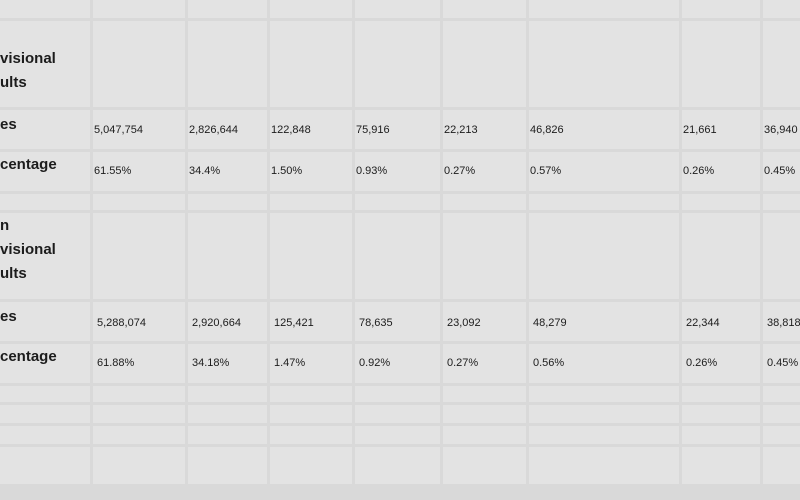 The height and width of the screenshot is (500, 800). Describe the element at coordinates (397, 363) in the screenshot. I see `table-cell: 0.92%` at that location.